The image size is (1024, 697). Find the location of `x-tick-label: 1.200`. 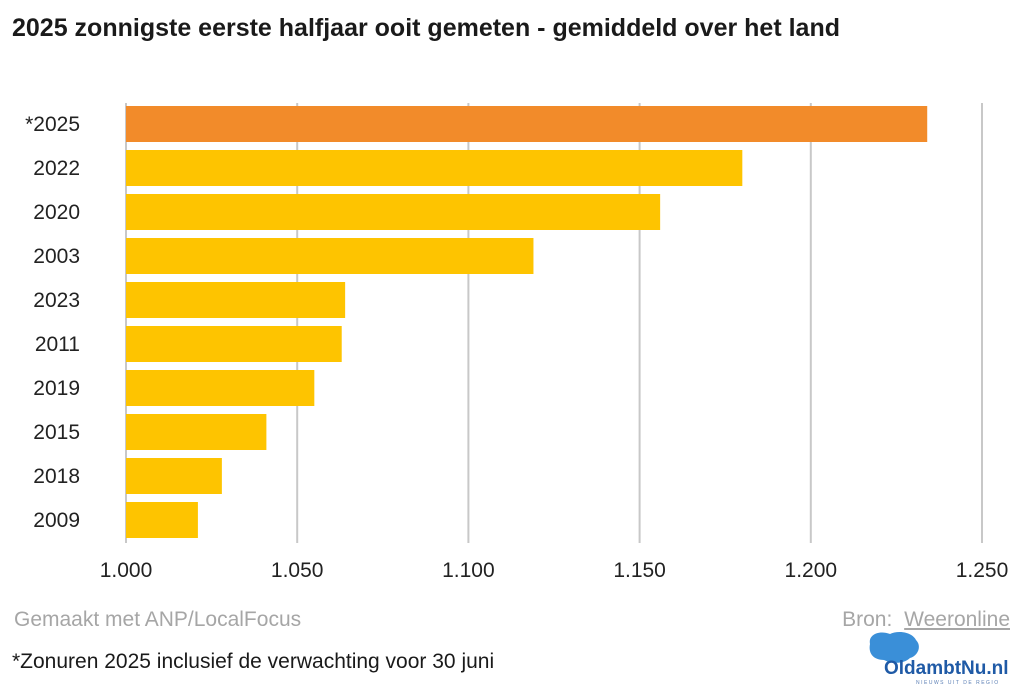

x-tick-label: 1.200 is located at coordinates (811, 570).